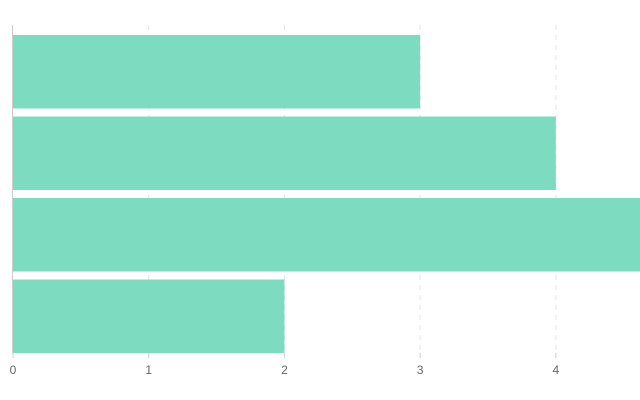  What do you see at coordinates (284, 370) in the screenshot?
I see `x-tick-label: 2` at bounding box center [284, 370].